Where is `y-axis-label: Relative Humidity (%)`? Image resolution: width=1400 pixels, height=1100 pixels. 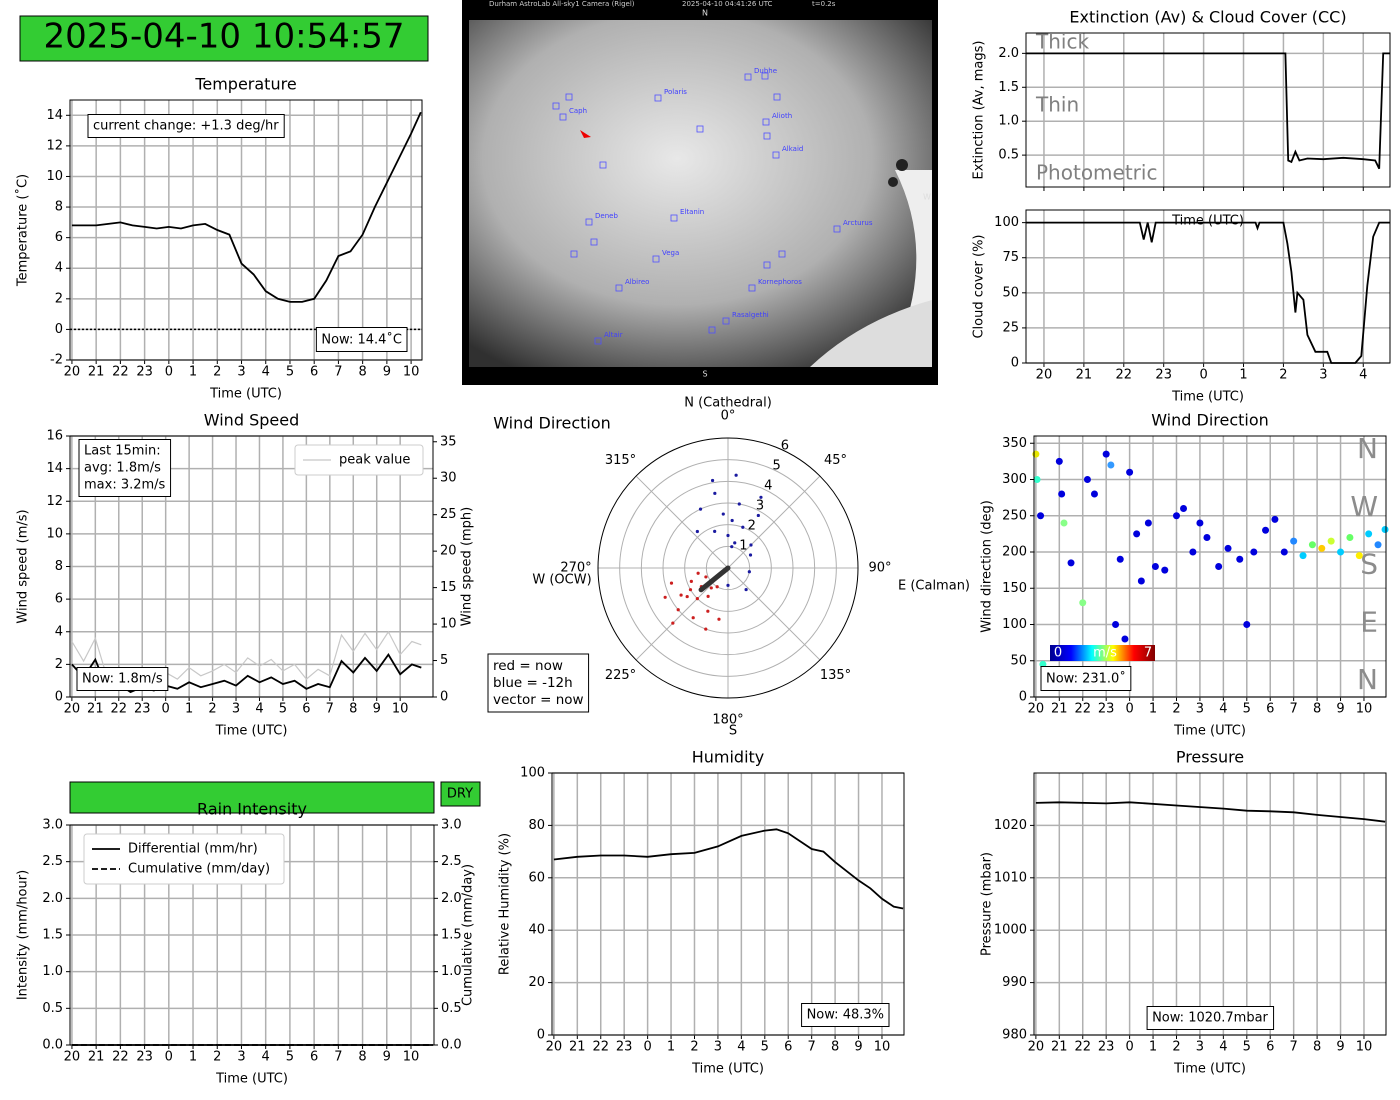 y-axis-label: Relative Humidity (%) is located at coordinates (505, 904).